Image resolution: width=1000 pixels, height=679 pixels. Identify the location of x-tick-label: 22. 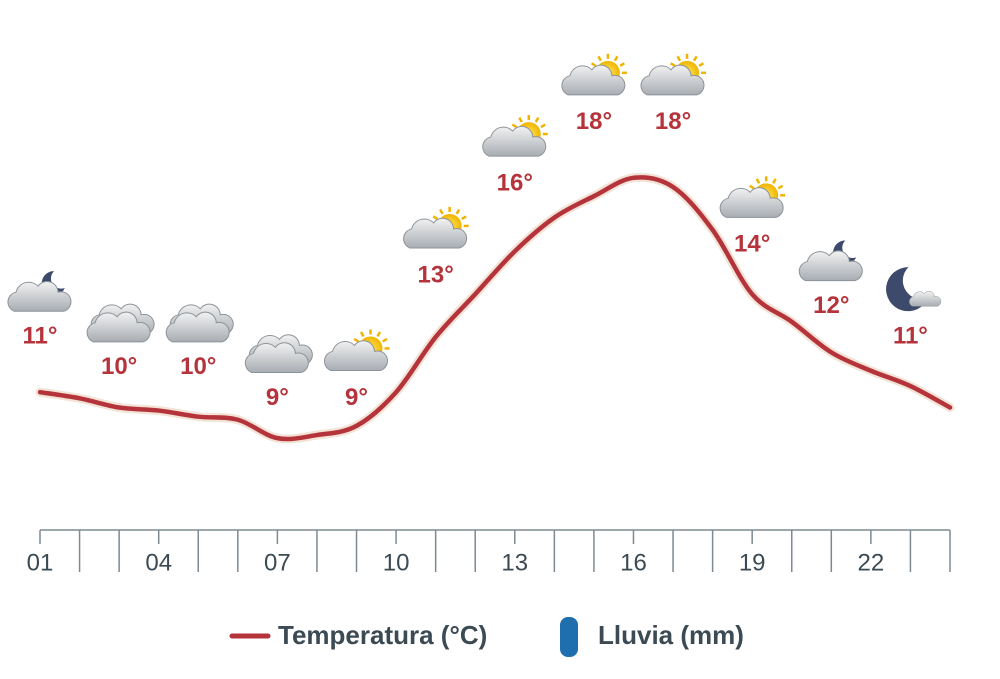
(871, 562).